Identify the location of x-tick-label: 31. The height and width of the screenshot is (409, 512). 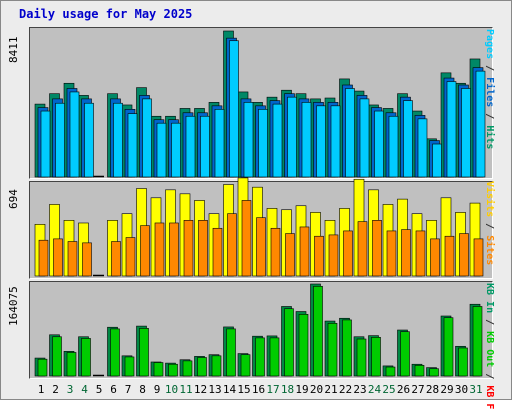
(476, 389).